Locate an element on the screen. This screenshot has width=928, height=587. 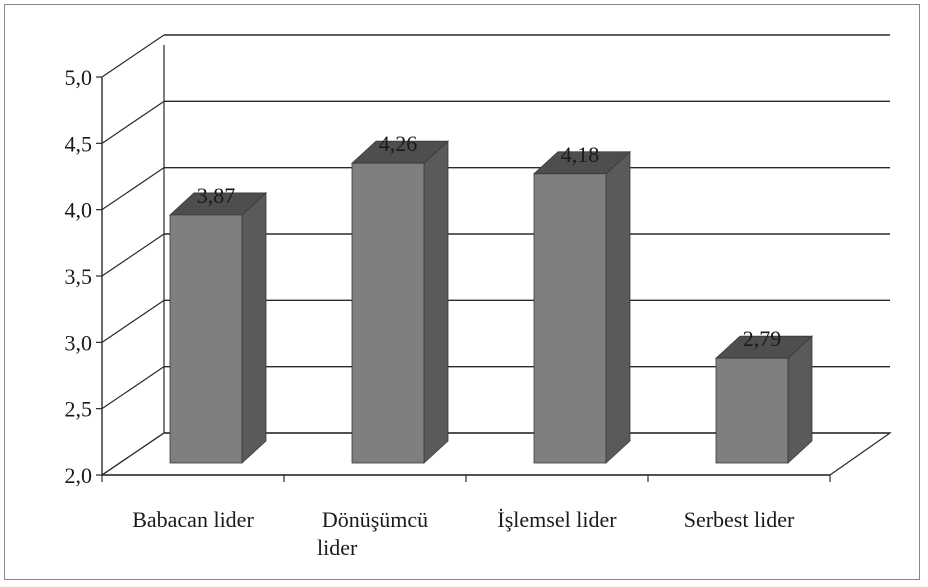
y-tick-label: 4,5 is located at coordinates (79, 143).